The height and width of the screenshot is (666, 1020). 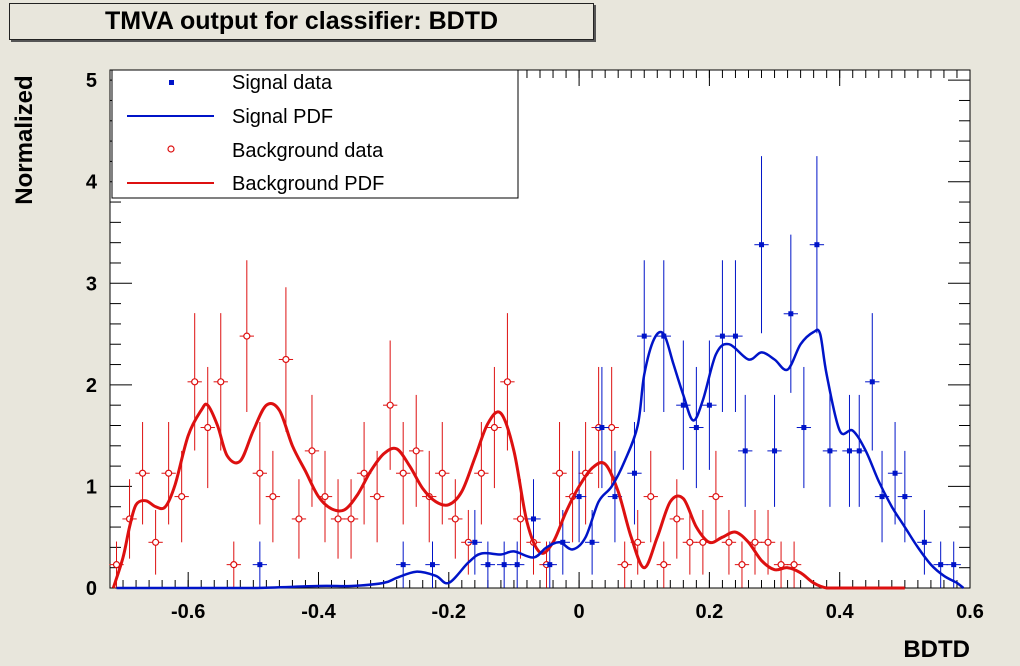 What do you see at coordinates (91, 386) in the screenshot?
I see `y-tick-label: 2` at bounding box center [91, 386].